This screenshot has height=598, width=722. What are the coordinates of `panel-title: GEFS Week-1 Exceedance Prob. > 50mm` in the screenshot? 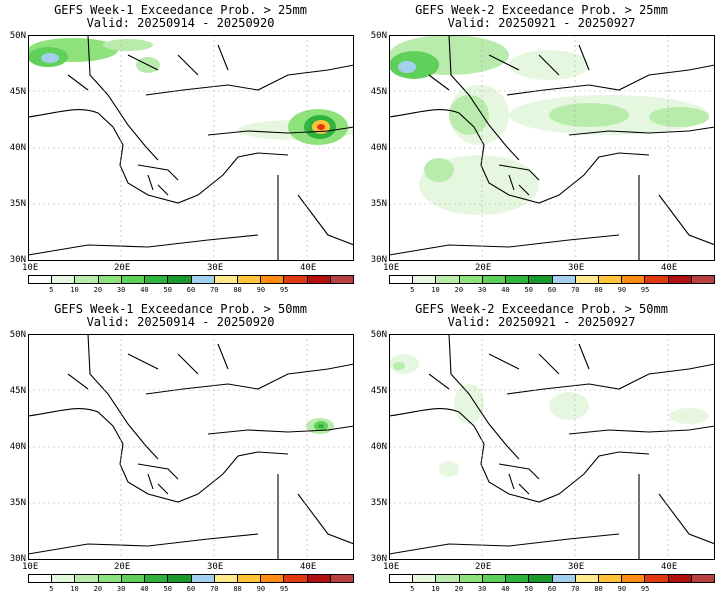 It's located at (180, 309).